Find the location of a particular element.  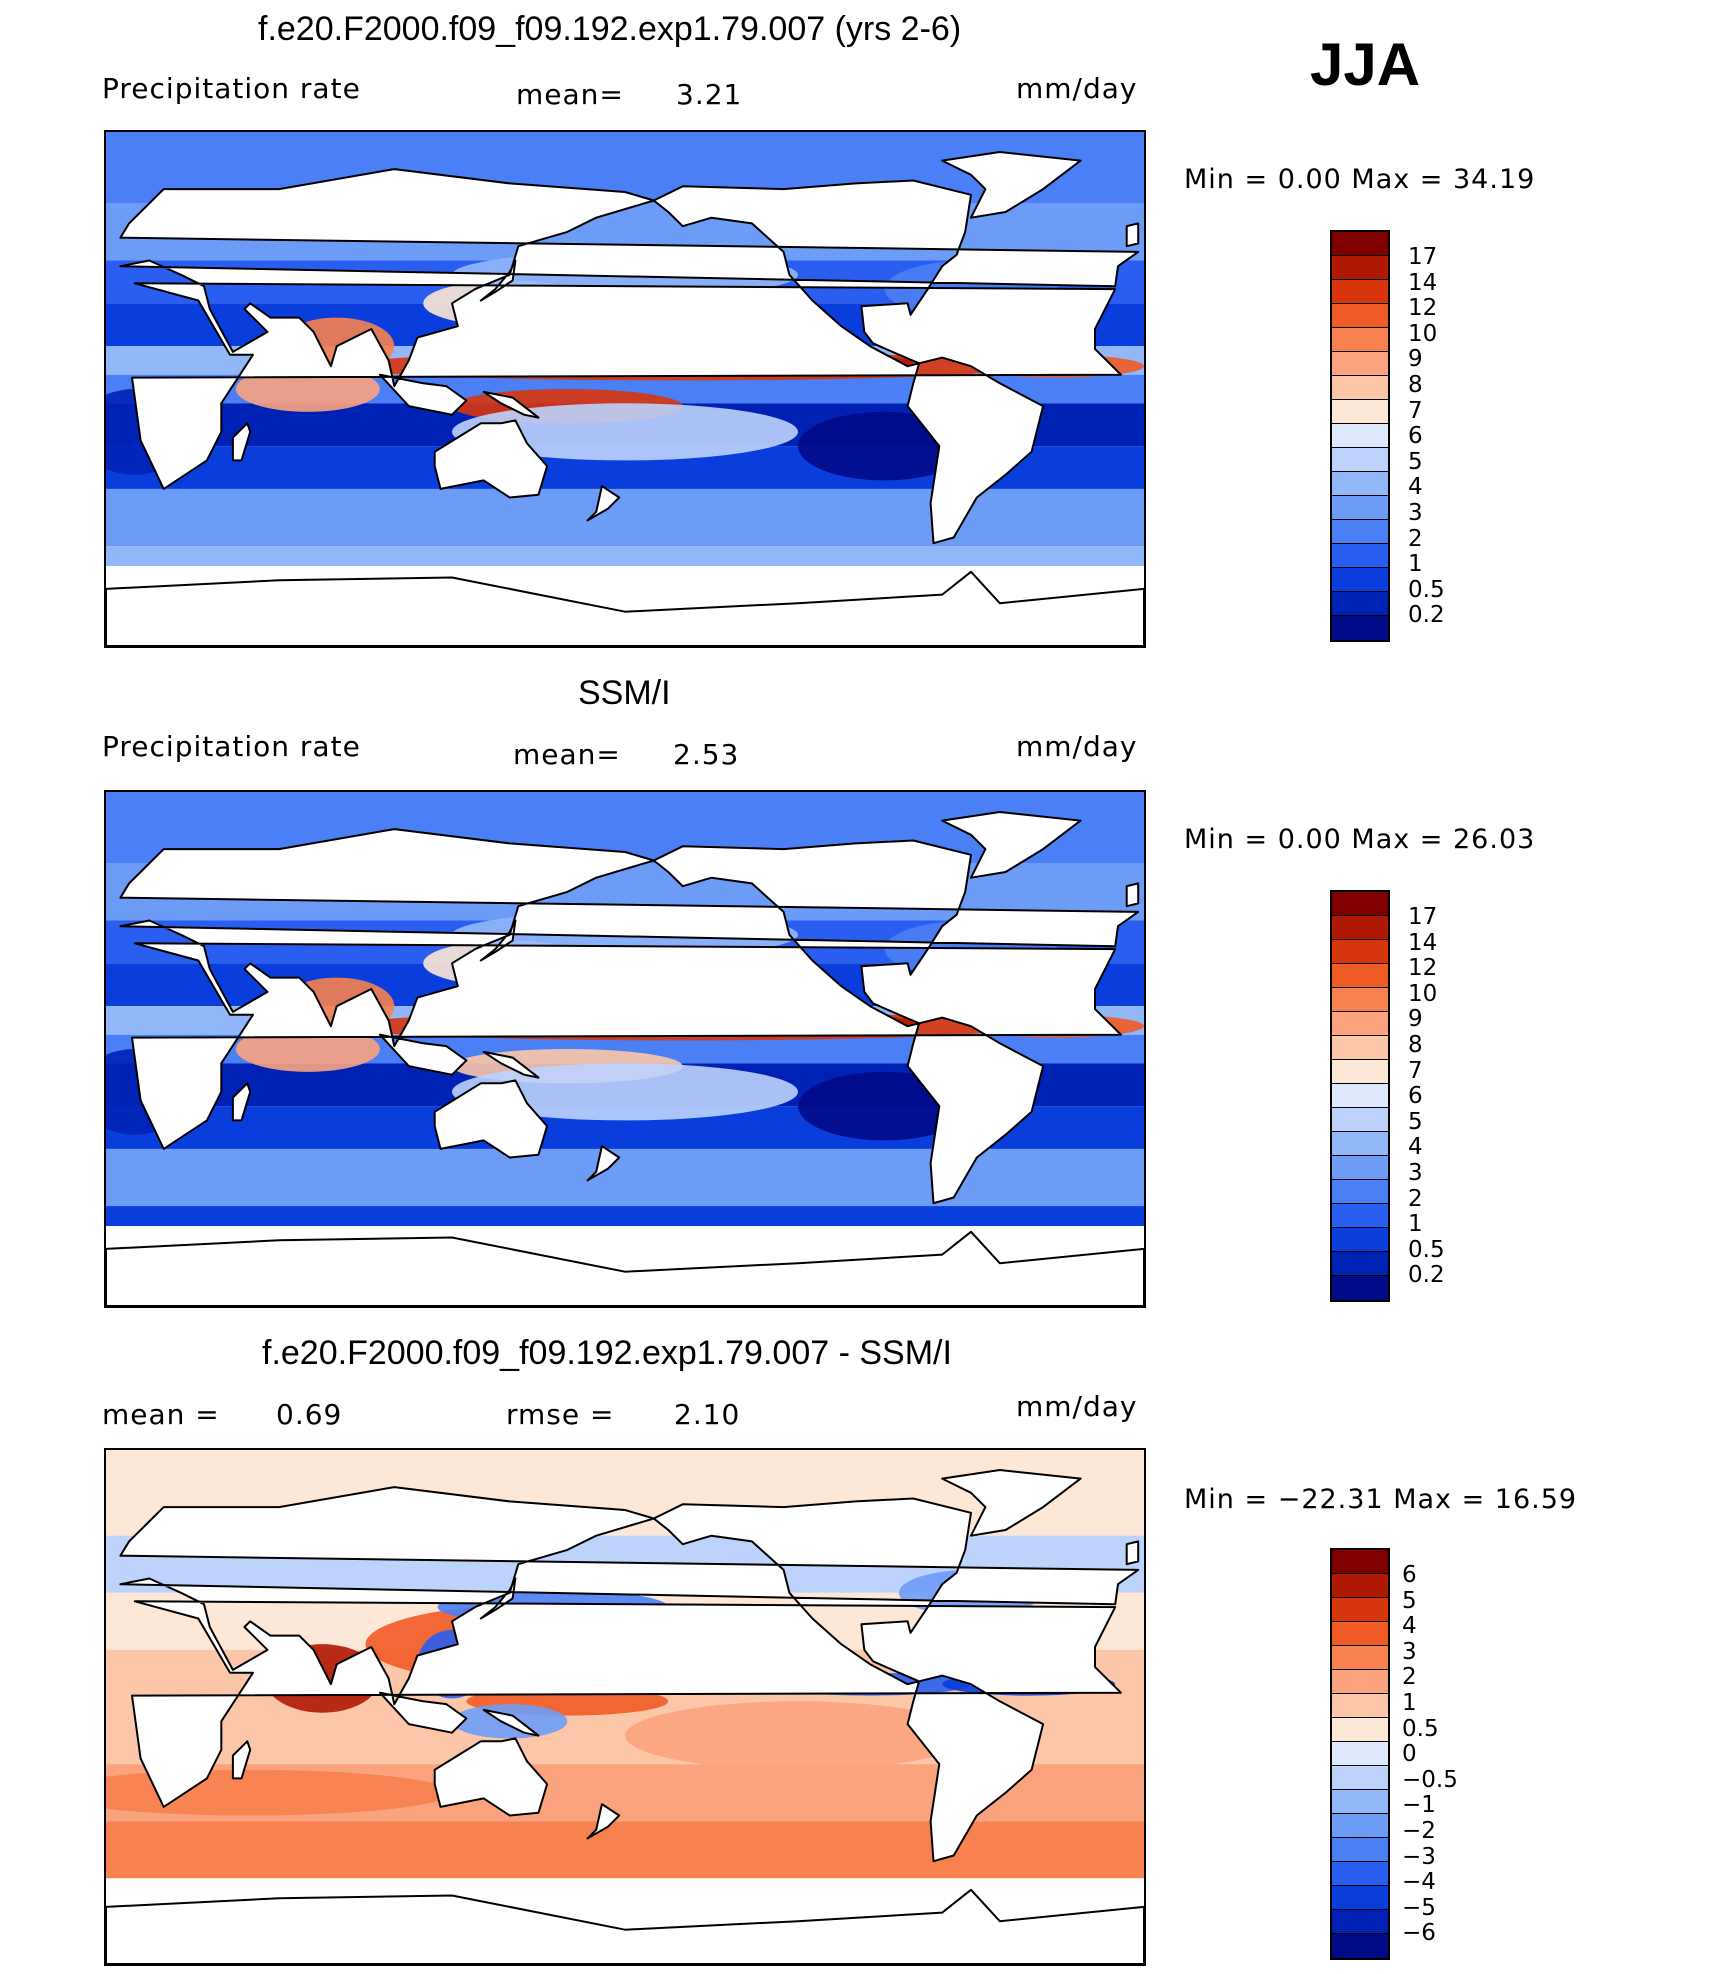

panel-3-minmax: Min = −22.31 Max = 16.59 is located at coordinates (1381, 1499).